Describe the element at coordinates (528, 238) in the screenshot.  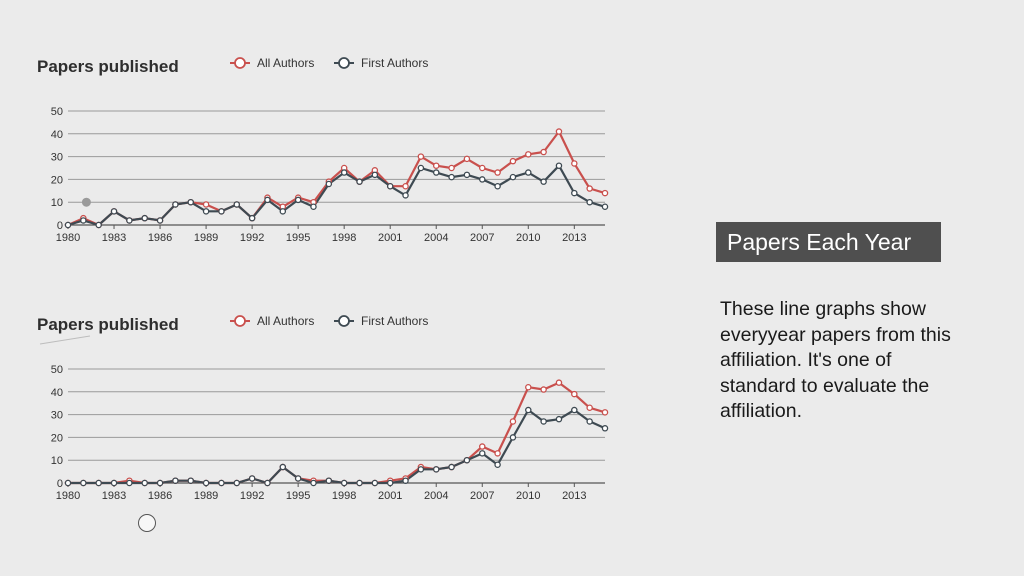
I see `x-tick-label: 2010` at that location.